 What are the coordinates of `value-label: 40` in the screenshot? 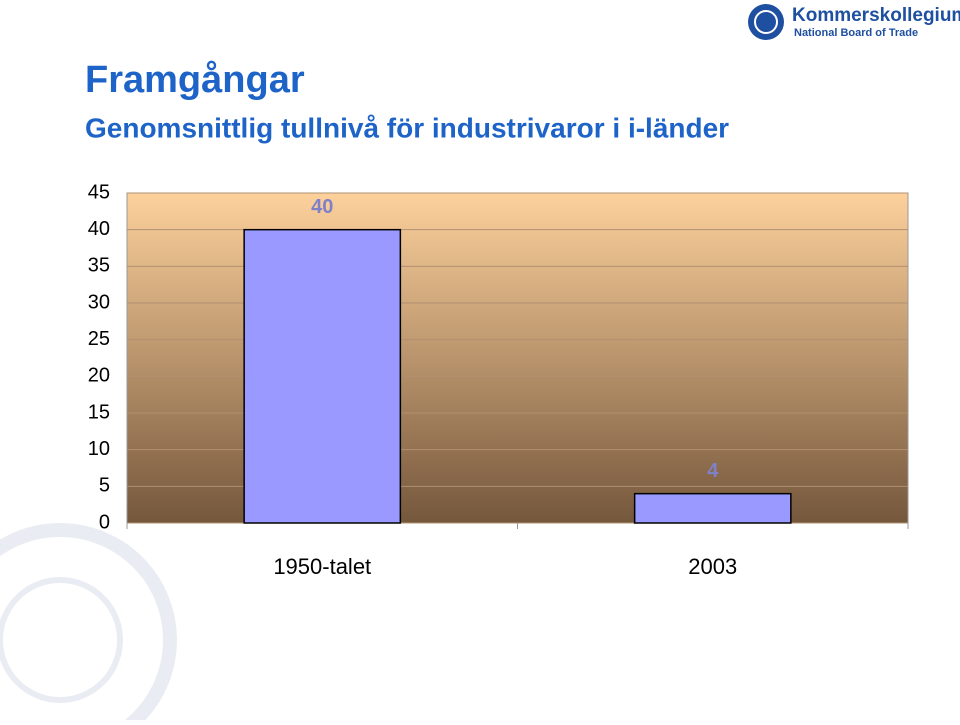 It's located at (322, 207).